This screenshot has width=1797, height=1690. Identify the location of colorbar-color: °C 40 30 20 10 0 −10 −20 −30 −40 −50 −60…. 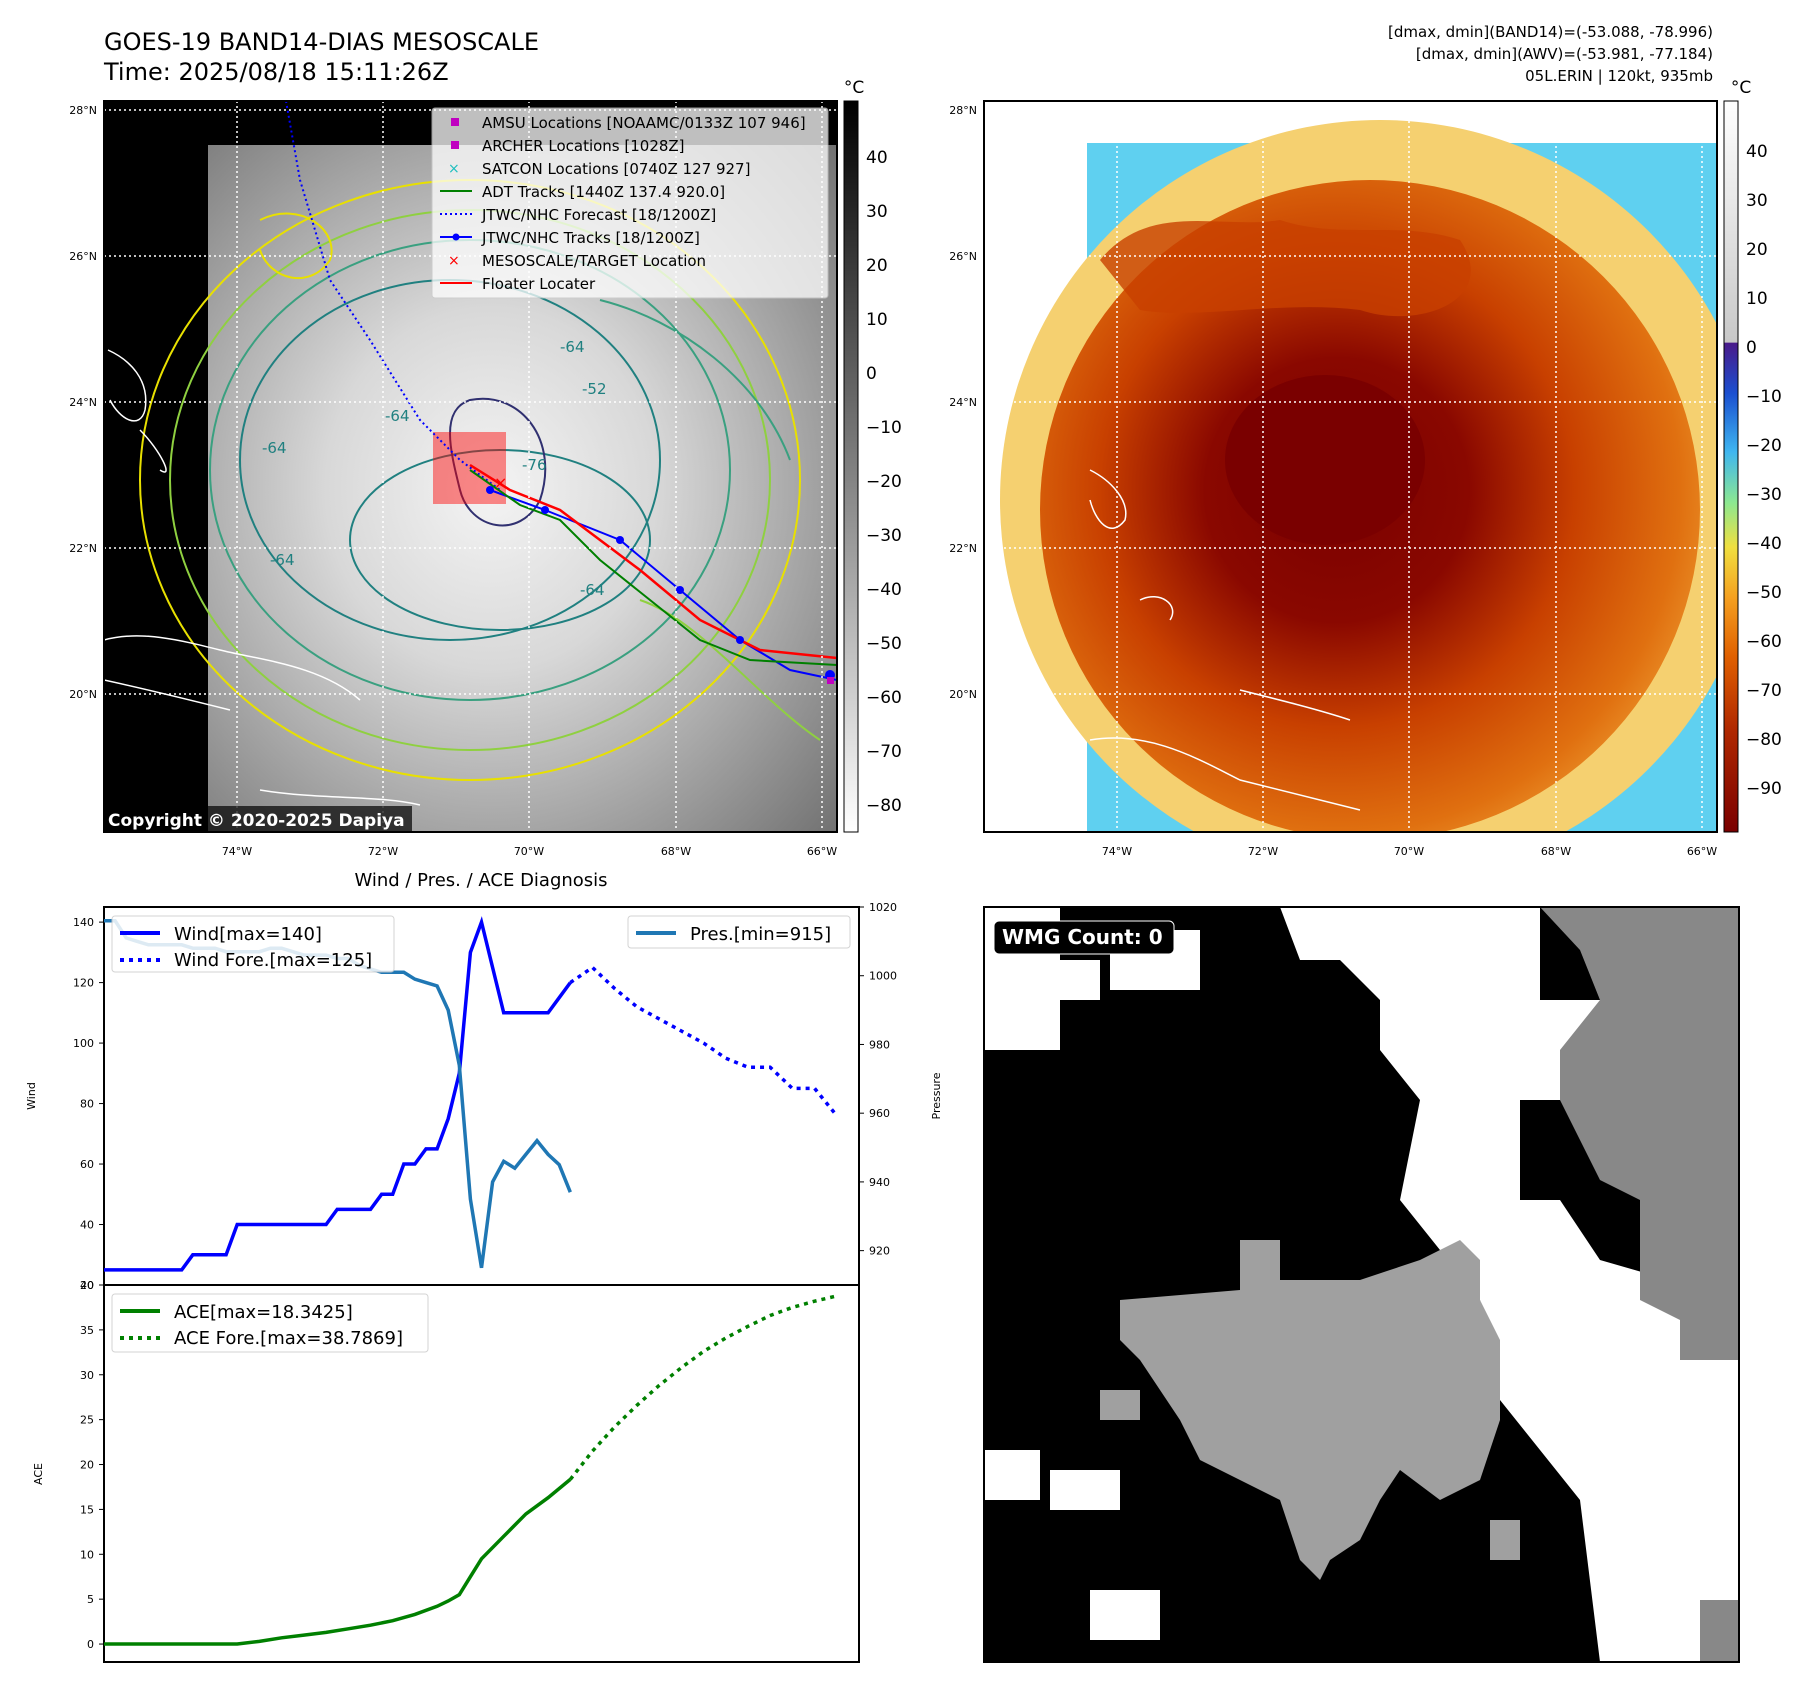
(1752, 455).